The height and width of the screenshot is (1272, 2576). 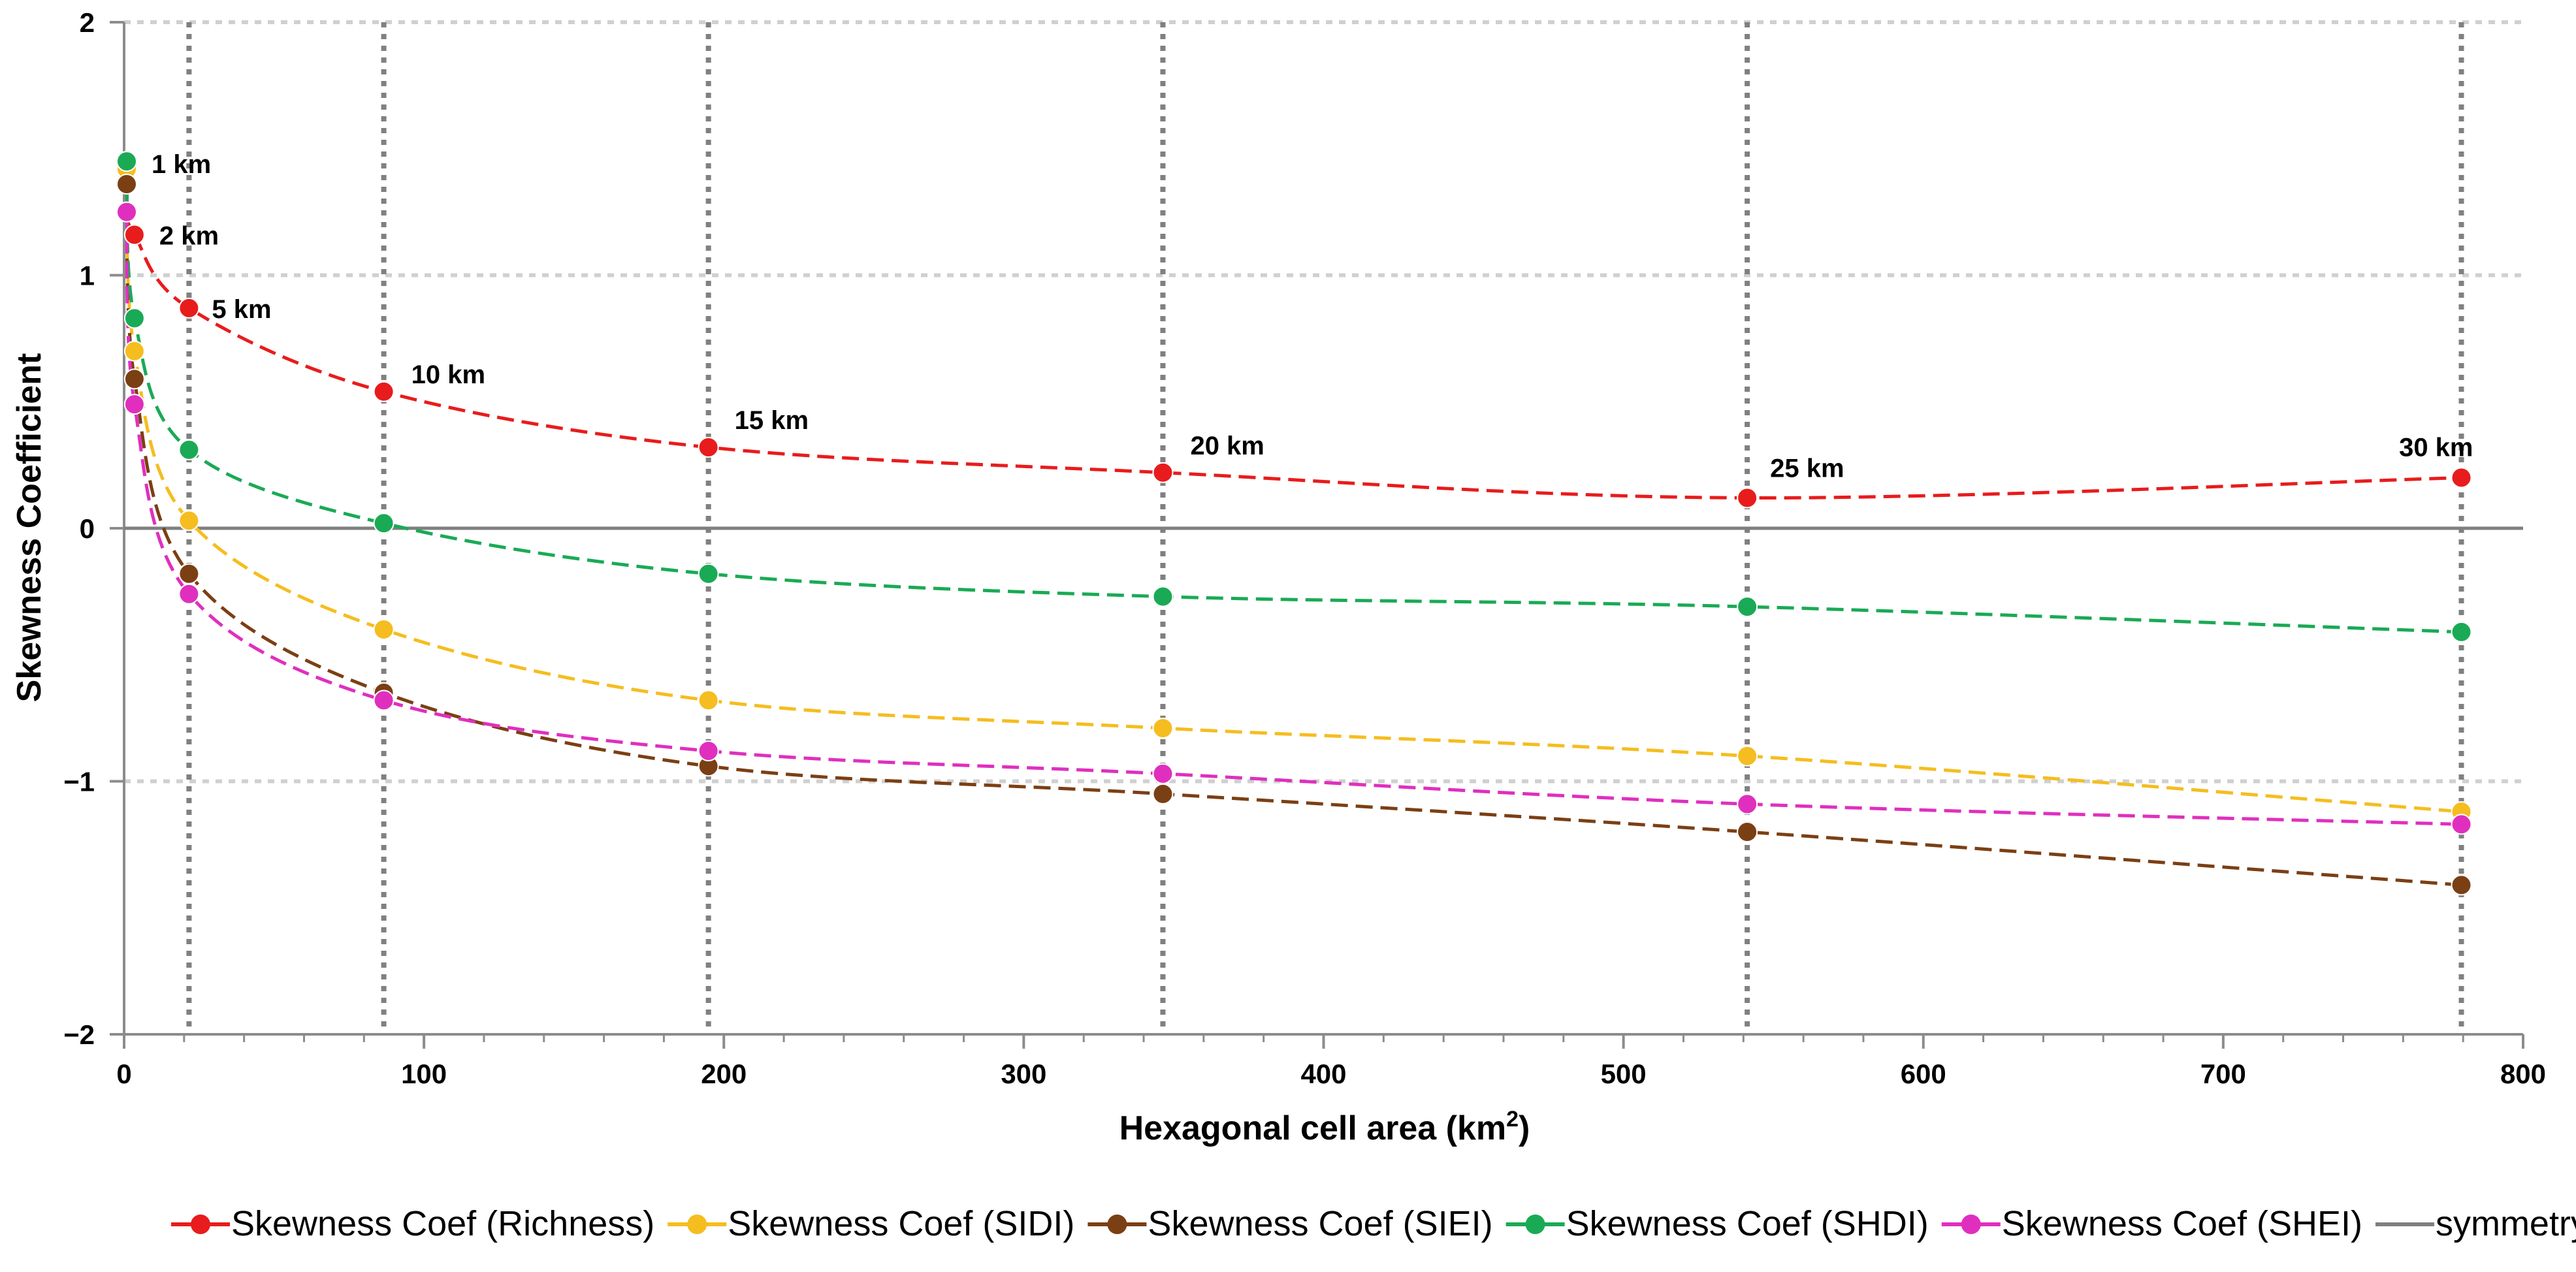 What do you see at coordinates (724, 1073) in the screenshot?
I see `x-tick-label: 200` at bounding box center [724, 1073].